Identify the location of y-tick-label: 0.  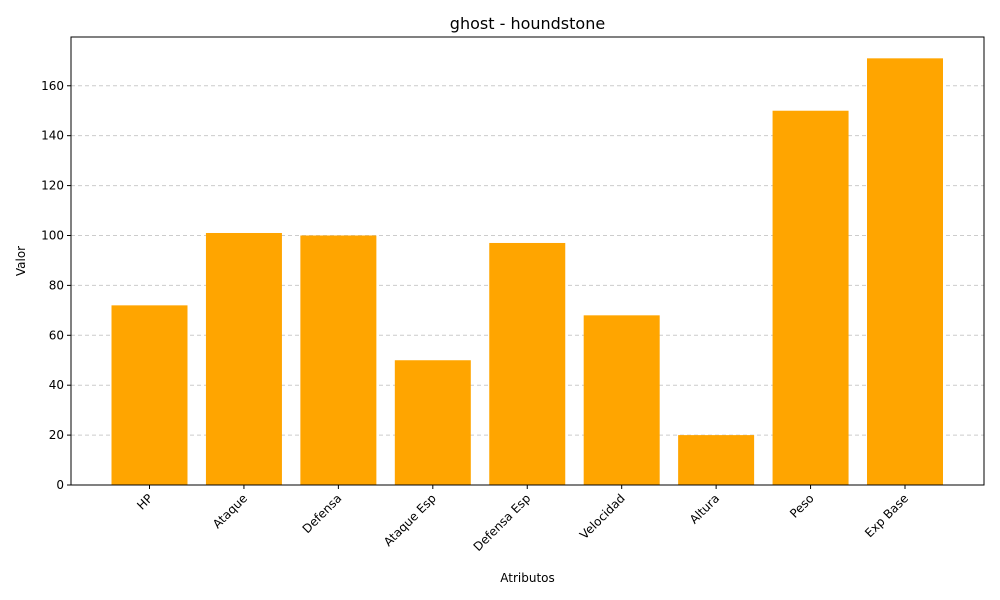
(60, 485).